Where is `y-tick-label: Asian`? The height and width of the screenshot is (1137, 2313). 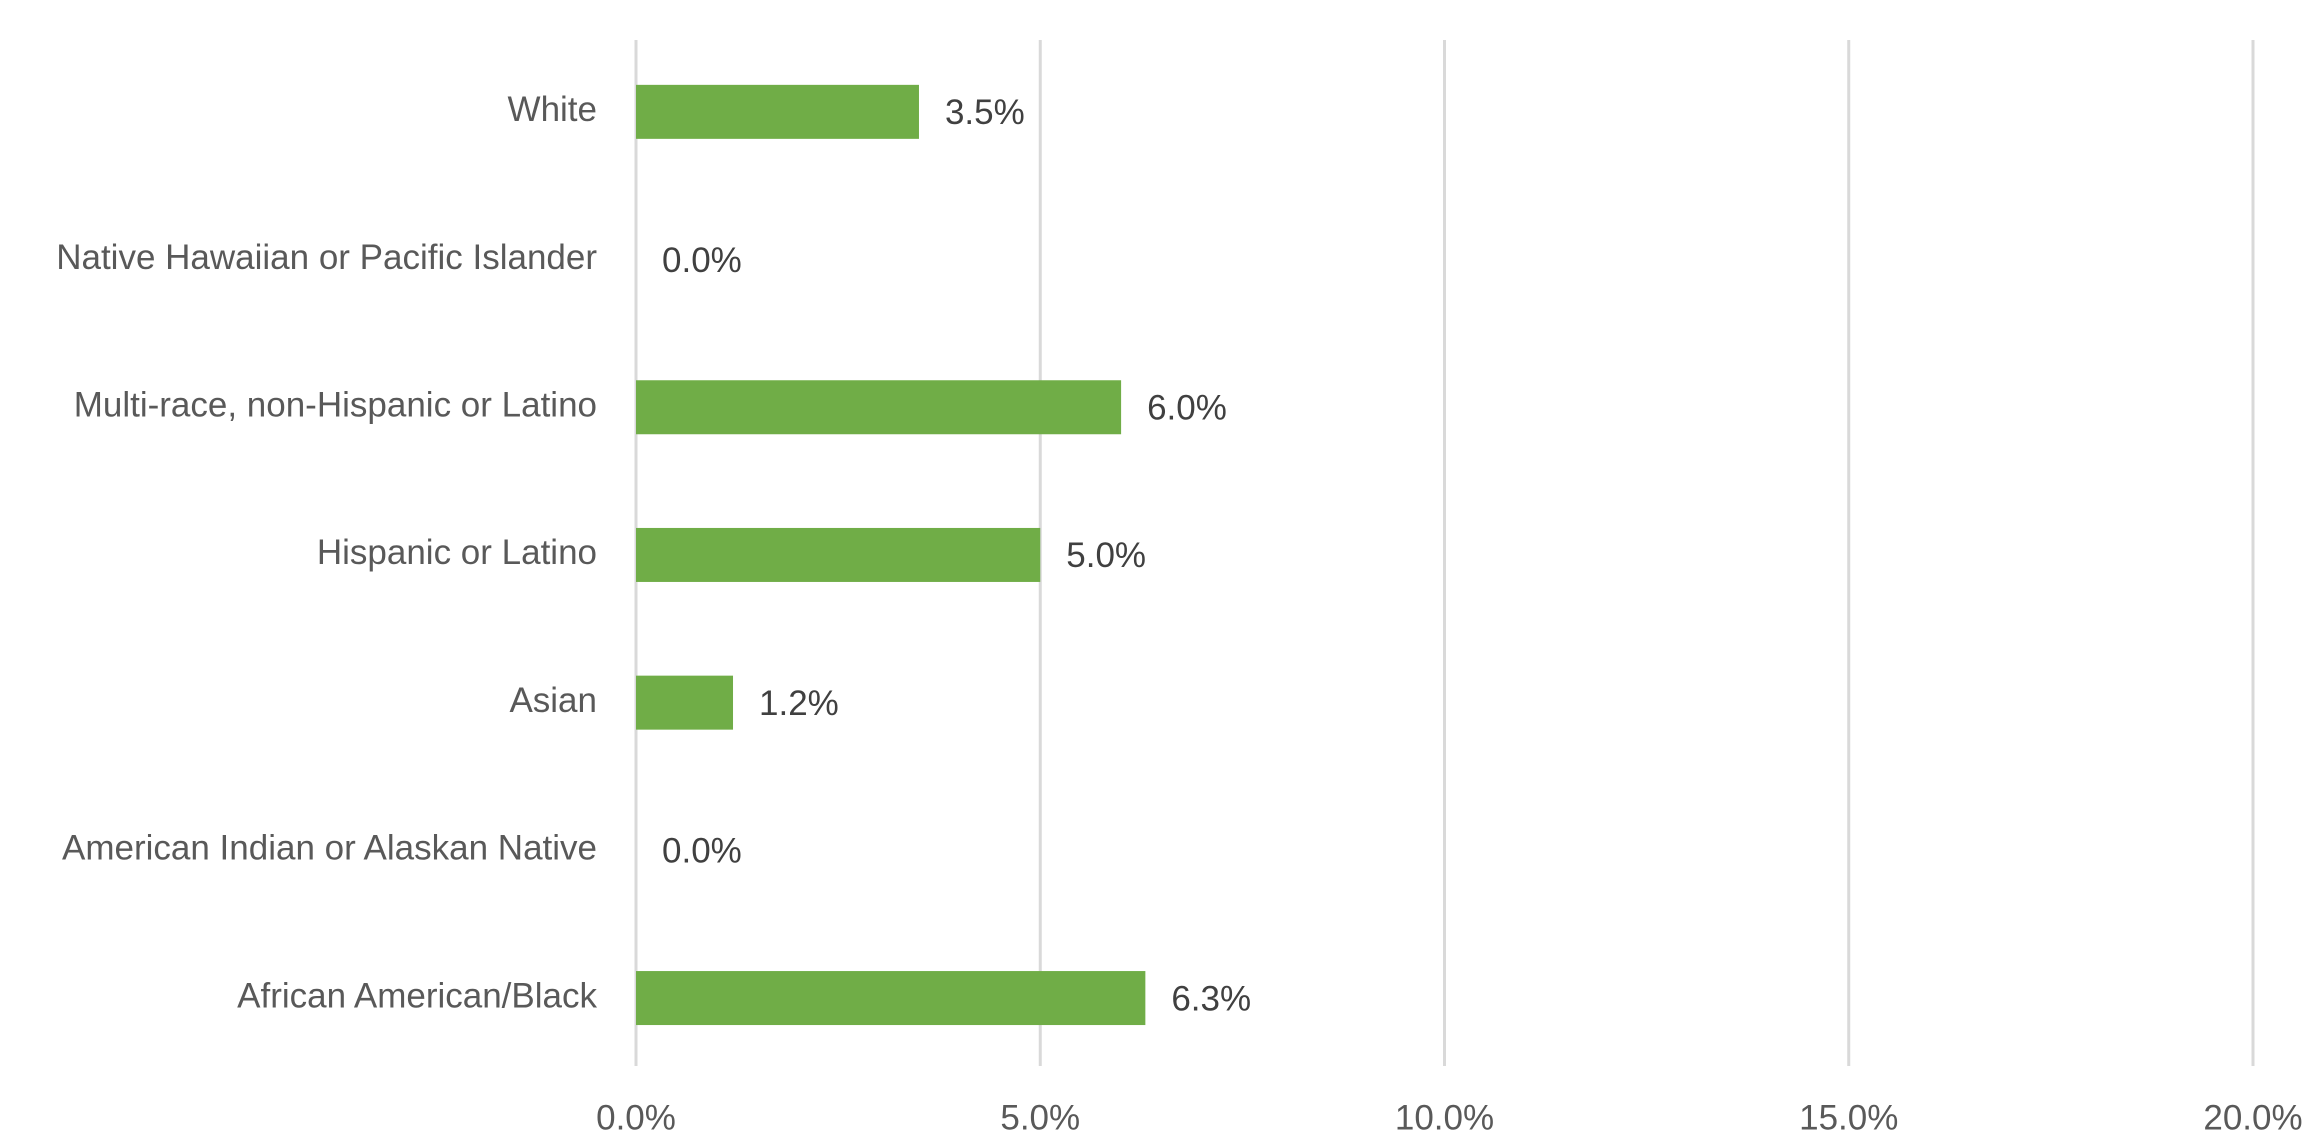 y-tick-label: Asian is located at coordinates (553, 700).